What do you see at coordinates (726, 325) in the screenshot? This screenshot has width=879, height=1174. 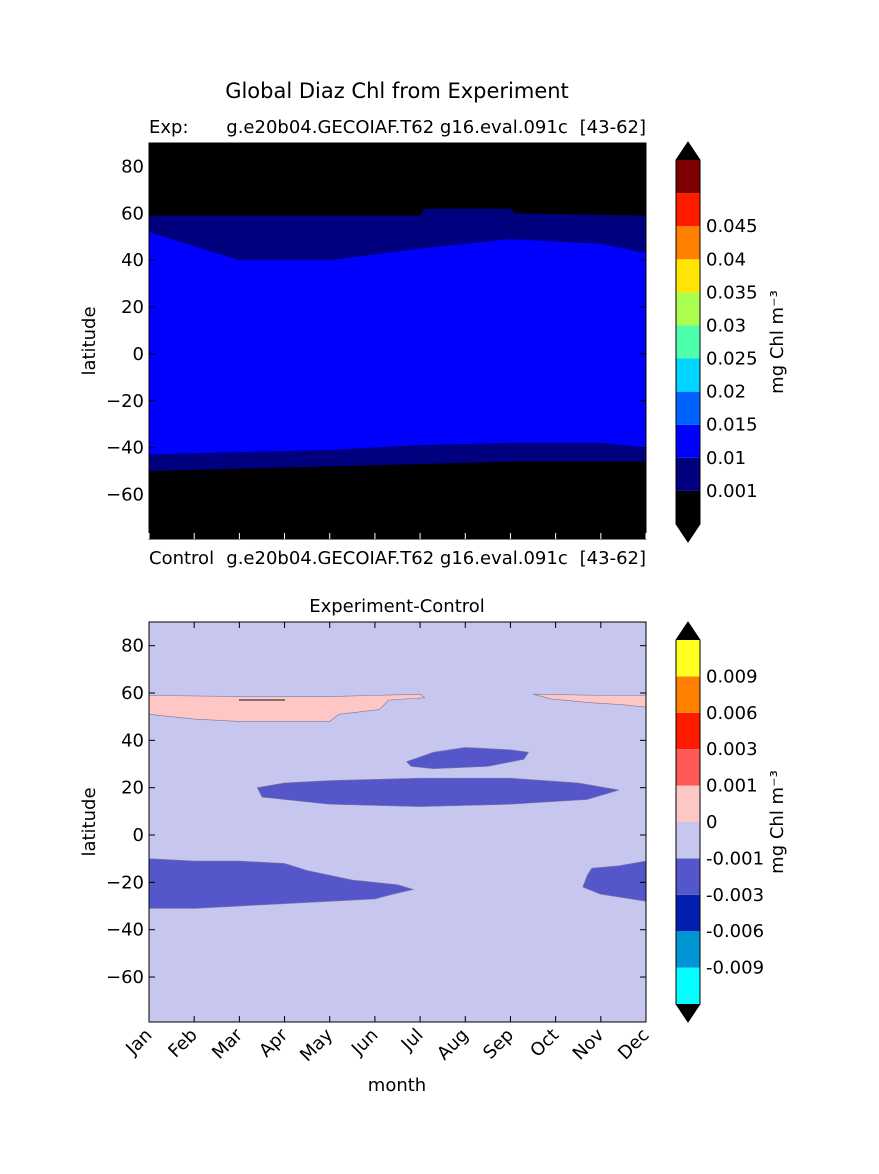 I see `colorbar-tick-label: 0.03` at bounding box center [726, 325].